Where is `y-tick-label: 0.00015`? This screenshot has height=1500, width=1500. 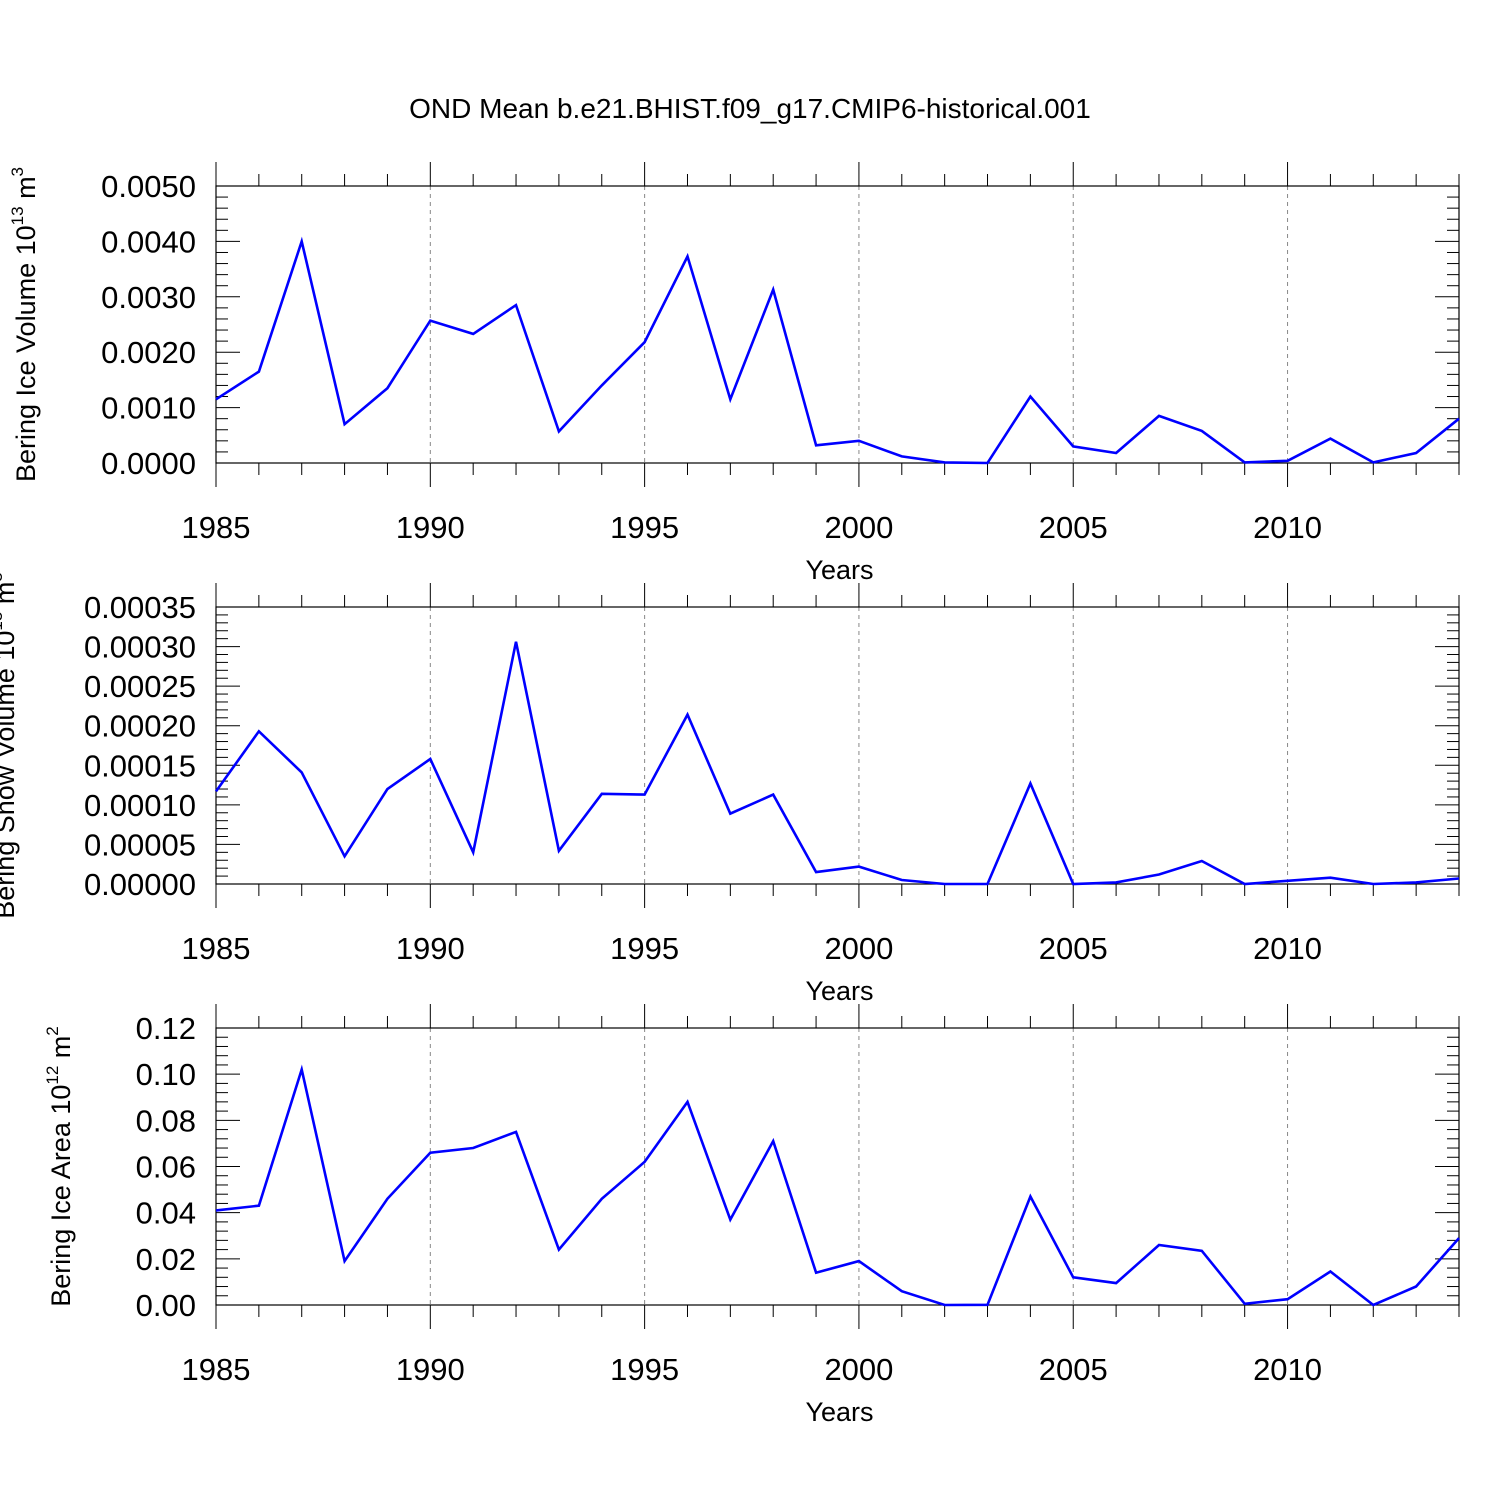
y-tick-label: 0.00015 is located at coordinates (140, 765).